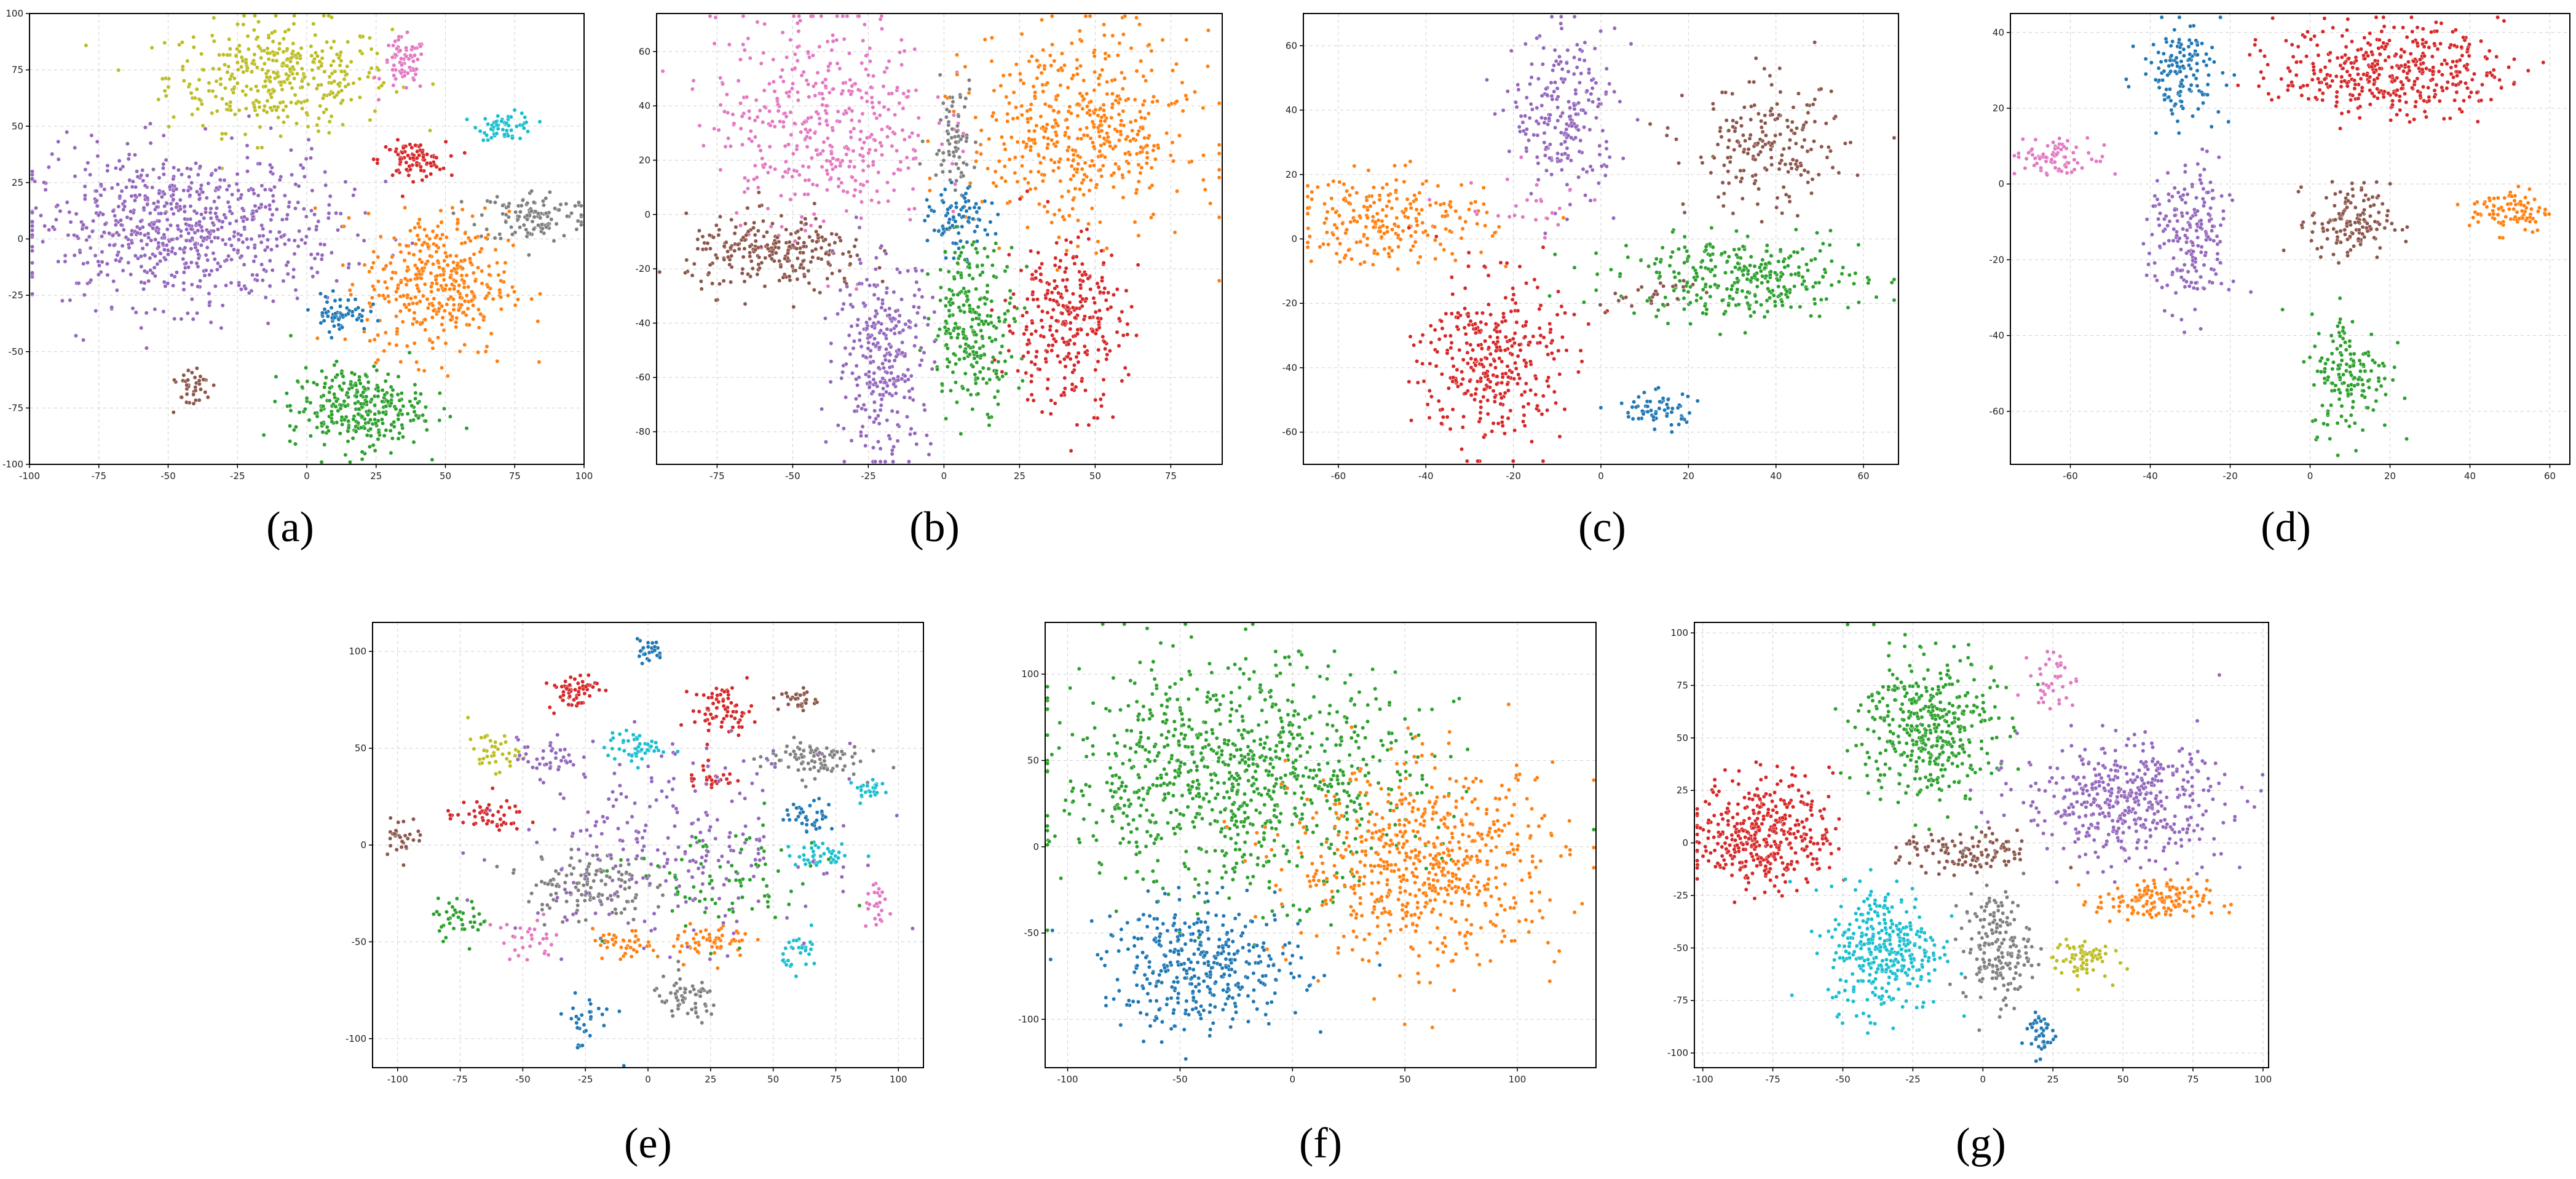  I want to click on y-tick-label: 75, so click(17, 70).